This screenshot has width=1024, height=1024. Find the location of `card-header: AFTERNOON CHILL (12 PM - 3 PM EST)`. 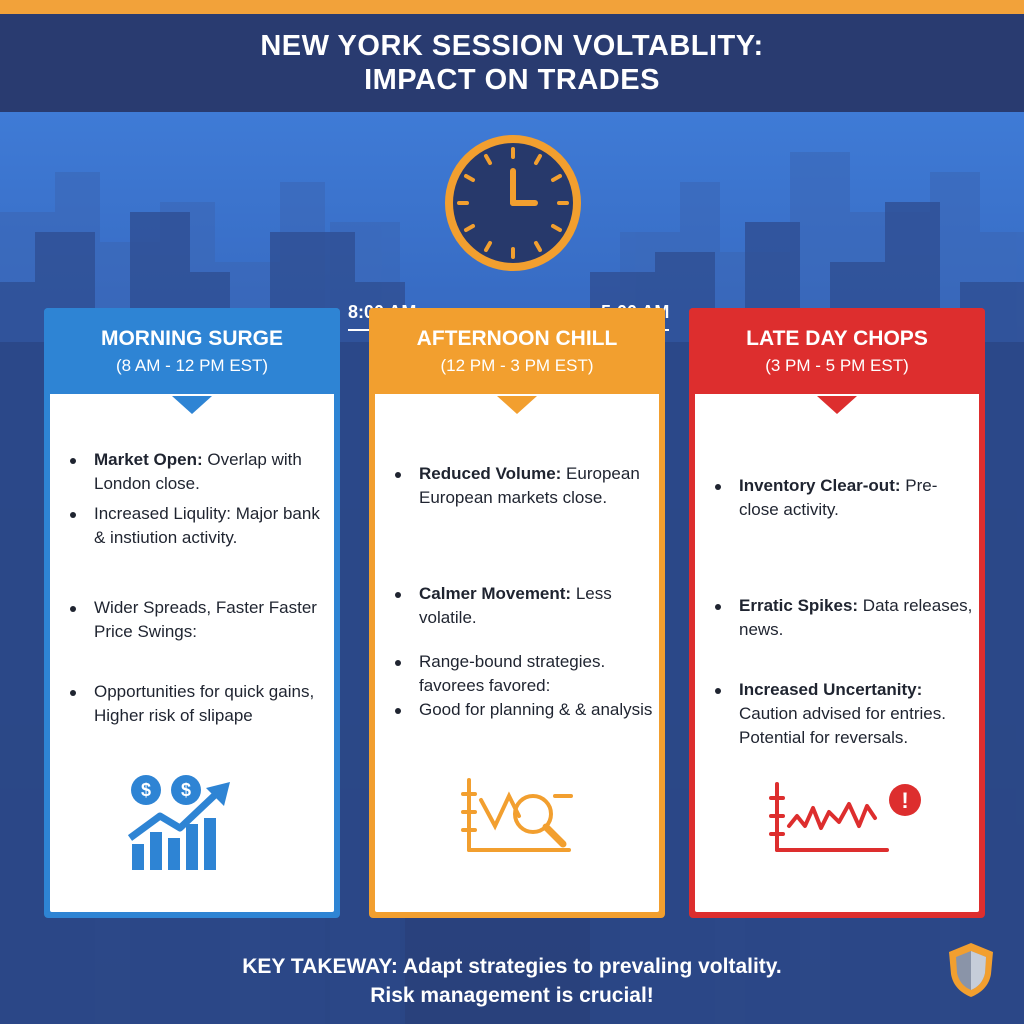

card-header: AFTERNOON CHILL (12 PM - 3 PM EST) is located at coordinates (517, 353).